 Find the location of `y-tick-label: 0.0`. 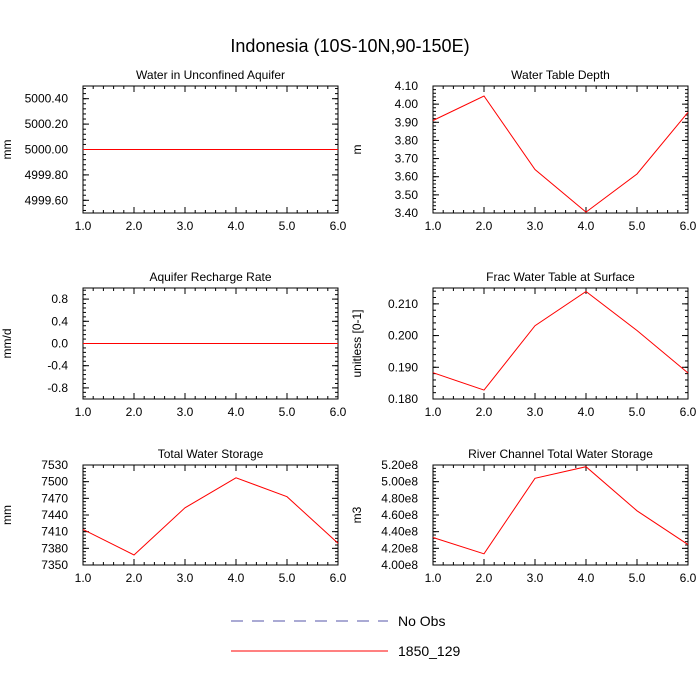

y-tick-label: 0.0 is located at coordinates (59, 344).